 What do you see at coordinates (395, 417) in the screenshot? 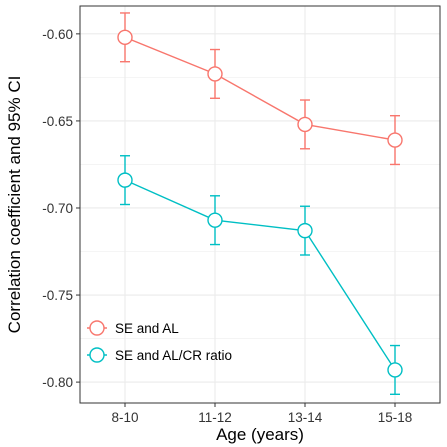
I see `x-tick-label: 15-18` at bounding box center [395, 417].